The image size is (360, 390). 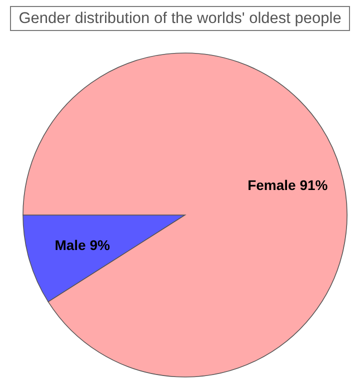 I want to click on slice-label: Male 9%, so click(x=82, y=244).